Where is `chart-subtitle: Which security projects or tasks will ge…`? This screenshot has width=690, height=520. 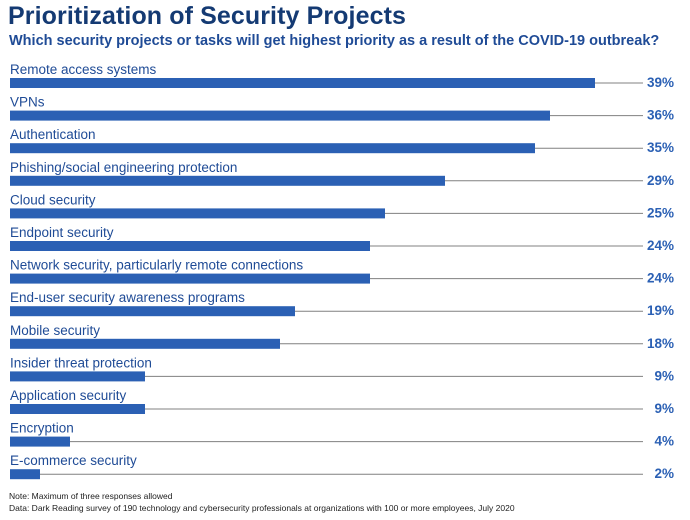 chart-subtitle: Which security projects or tasks will ge… is located at coordinates (334, 41).